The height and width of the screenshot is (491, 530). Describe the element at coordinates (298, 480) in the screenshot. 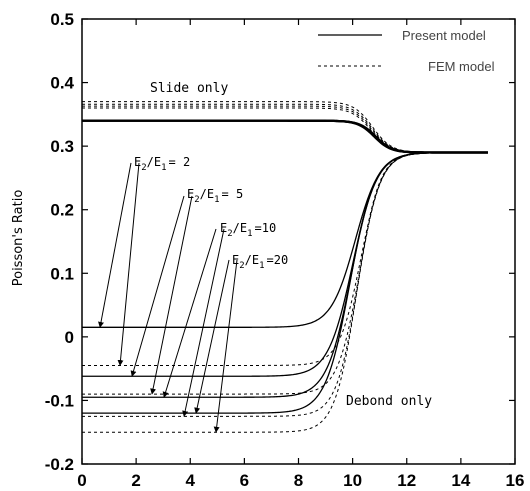

I see `x-tick-label: 8` at that location.